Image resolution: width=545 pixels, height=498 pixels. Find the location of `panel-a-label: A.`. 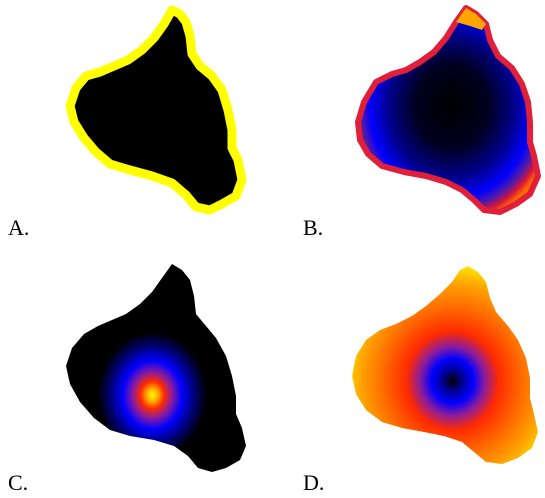

panel-a-label: A. is located at coordinates (19, 227).